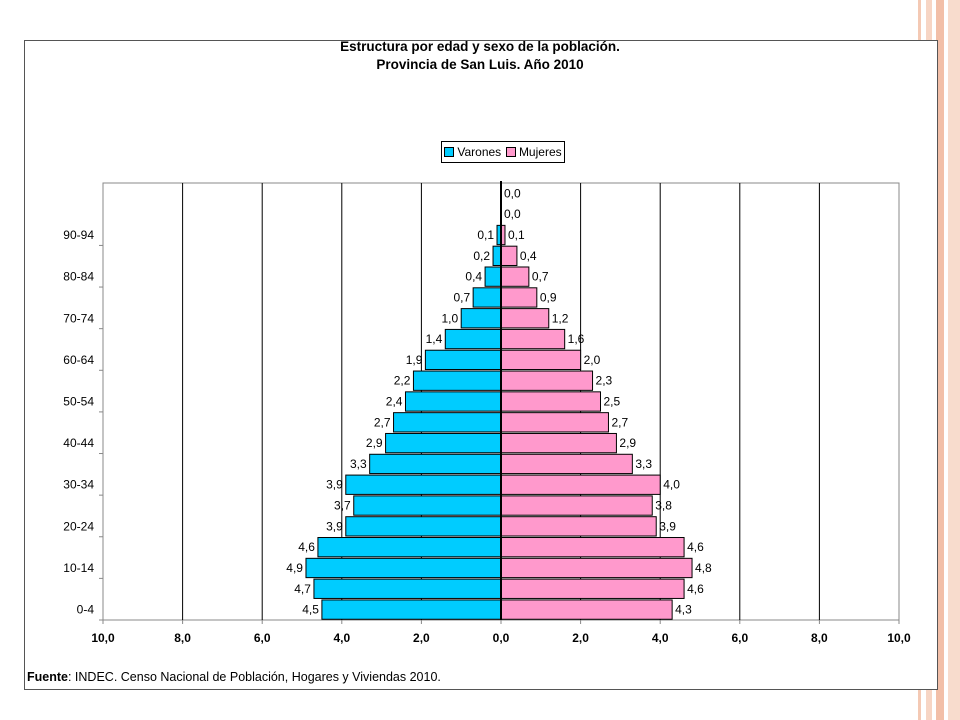  I want to click on data-label-mujeres-50-54: 2,5, so click(612, 402).